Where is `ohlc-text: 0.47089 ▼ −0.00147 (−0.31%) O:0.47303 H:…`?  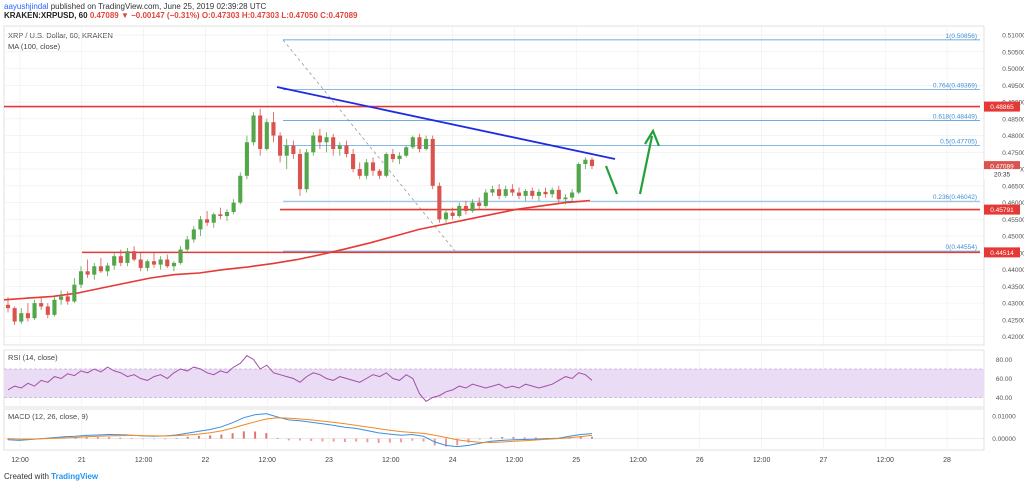 ohlc-text: 0.47089 ▼ −0.00147 (−0.31%) O:0.47303 H:… is located at coordinates (223, 15).